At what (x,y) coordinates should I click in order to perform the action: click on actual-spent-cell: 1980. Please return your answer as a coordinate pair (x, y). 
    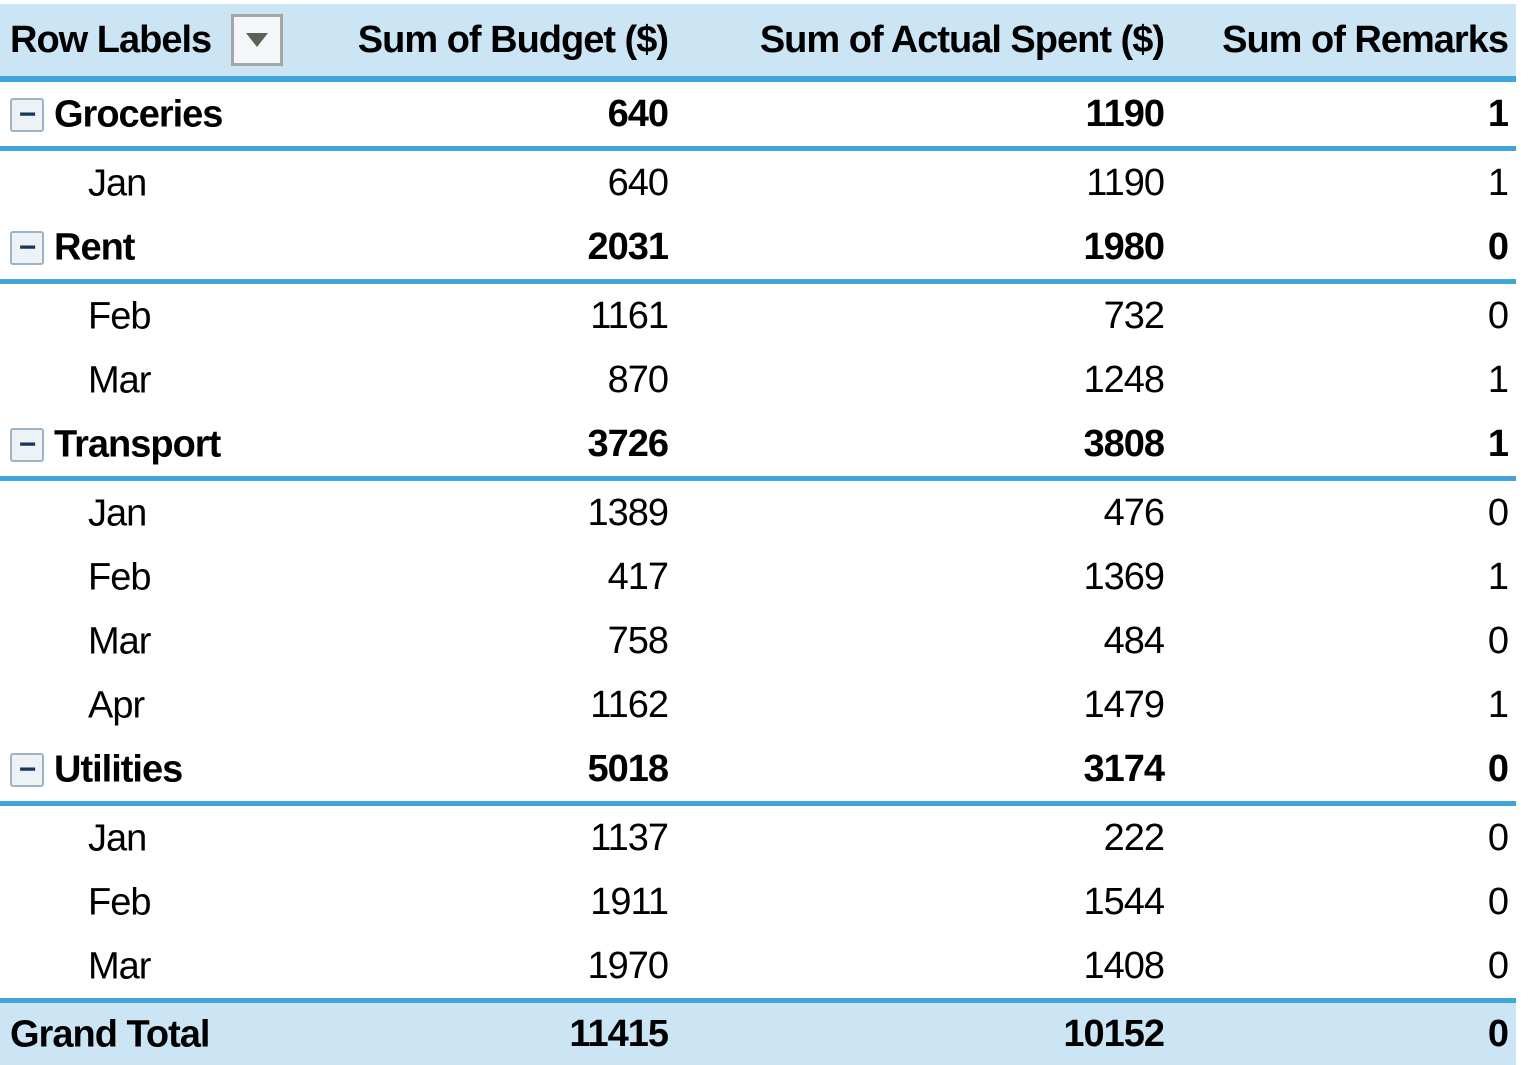
    Looking at the image, I should click on (924, 248).